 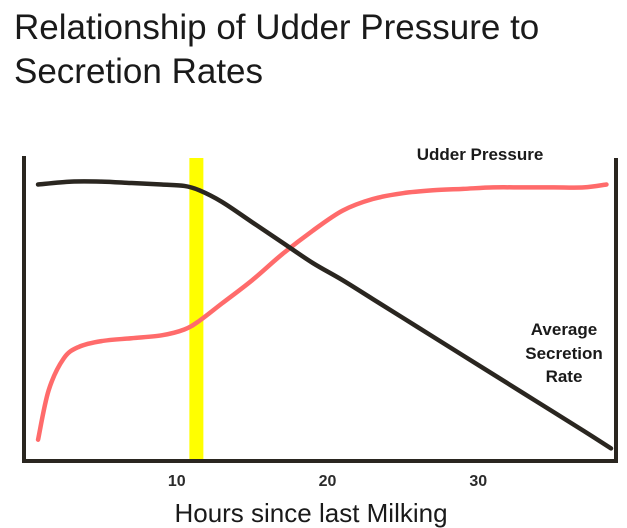 What do you see at coordinates (177, 481) in the screenshot?
I see `x-tick-label-10: 10` at bounding box center [177, 481].